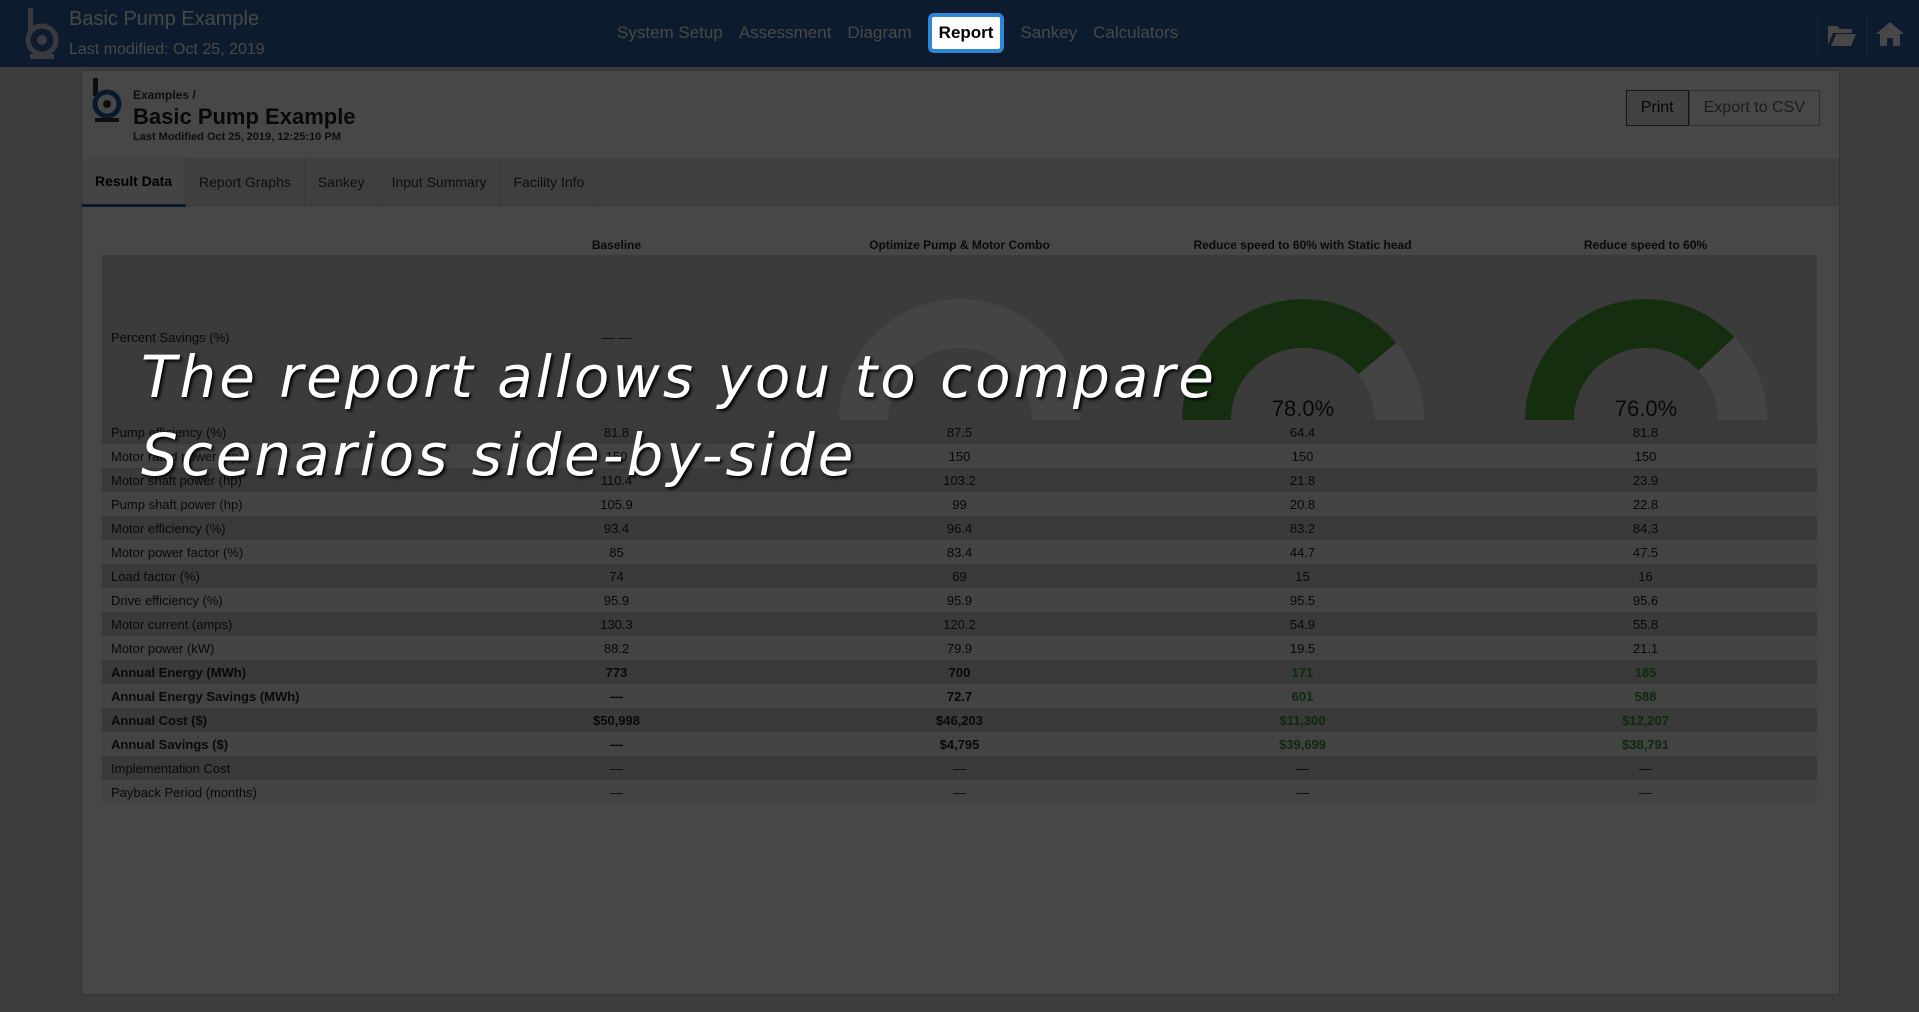 The image size is (1919, 1012). Describe the element at coordinates (679, 377) in the screenshot. I see `caption-line: The report allows you to compare` at that location.